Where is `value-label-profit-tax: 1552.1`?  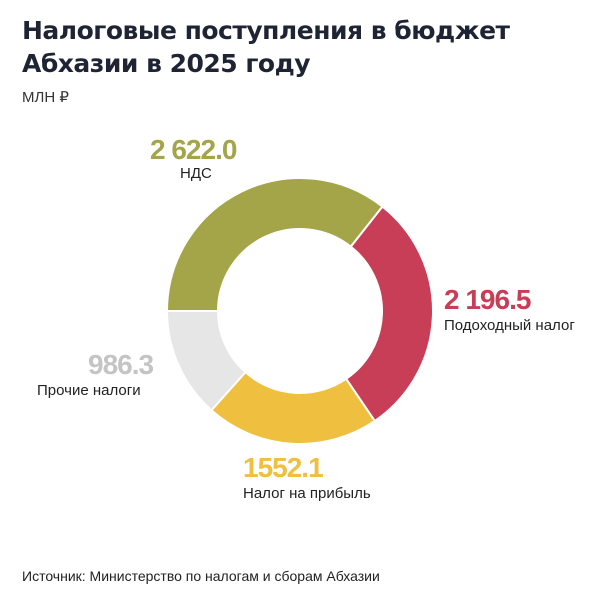
value-label-profit-tax: 1552.1 is located at coordinates (283, 467).